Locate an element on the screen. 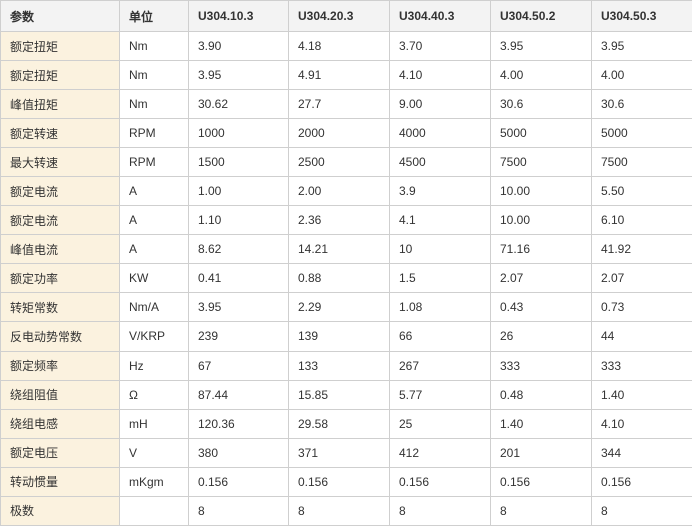 This screenshot has width=692, height=526. unit-cell: Nm/A is located at coordinates (154, 307).